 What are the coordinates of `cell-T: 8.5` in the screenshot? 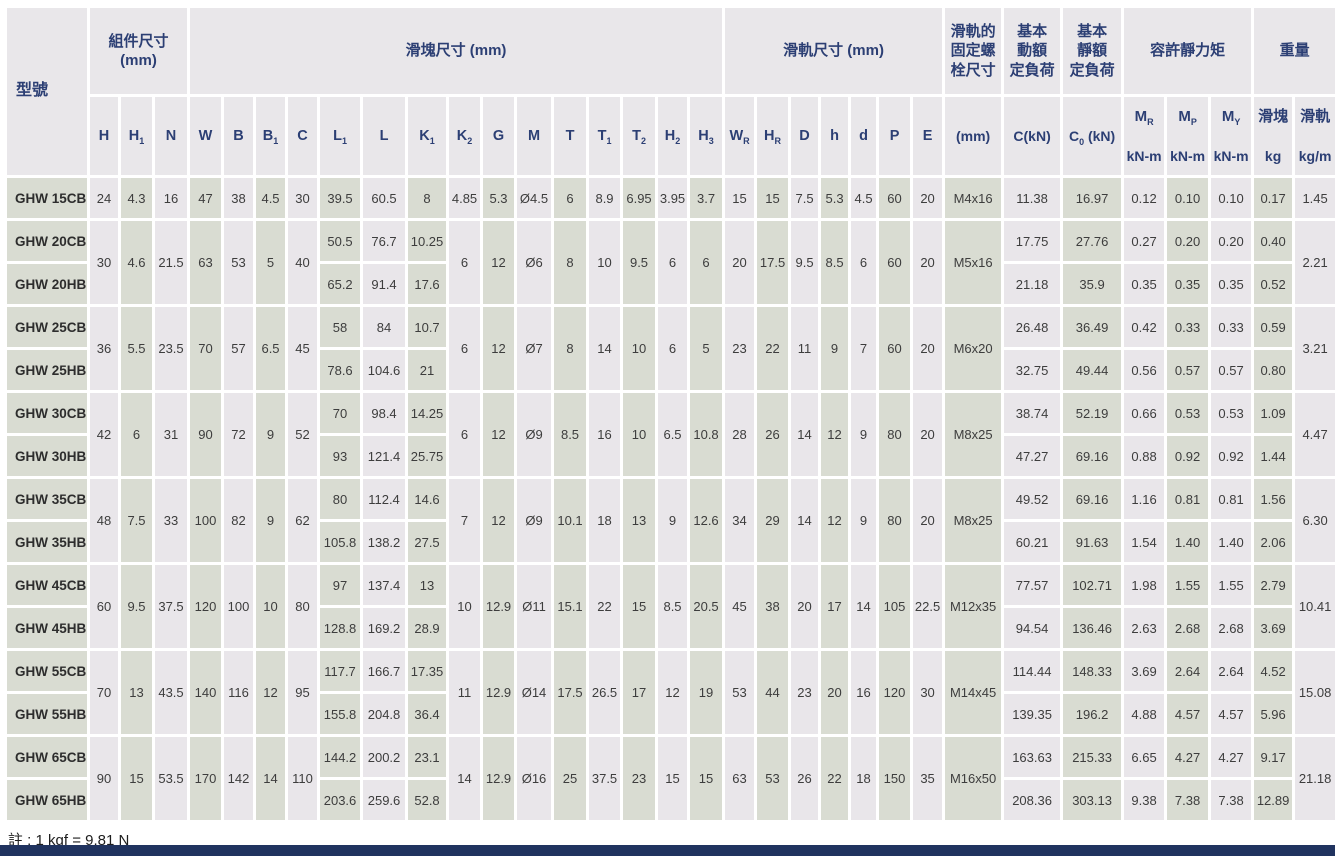 It's located at (570, 434).